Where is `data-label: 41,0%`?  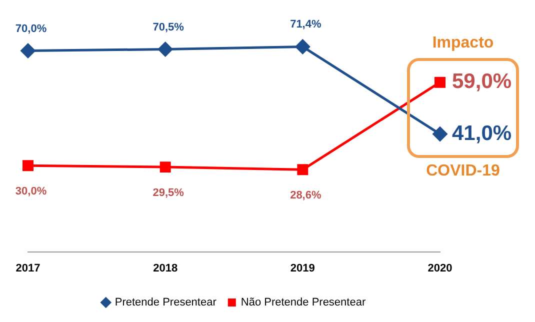
data-label: 41,0% is located at coordinates (482, 133).